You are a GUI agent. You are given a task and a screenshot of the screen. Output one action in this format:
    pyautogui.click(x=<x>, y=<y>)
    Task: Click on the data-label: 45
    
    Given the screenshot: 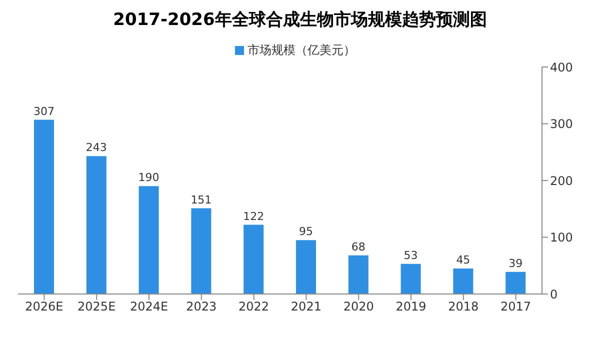 What is the action you would take?
    pyautogui.click(x=463, y=259)
    